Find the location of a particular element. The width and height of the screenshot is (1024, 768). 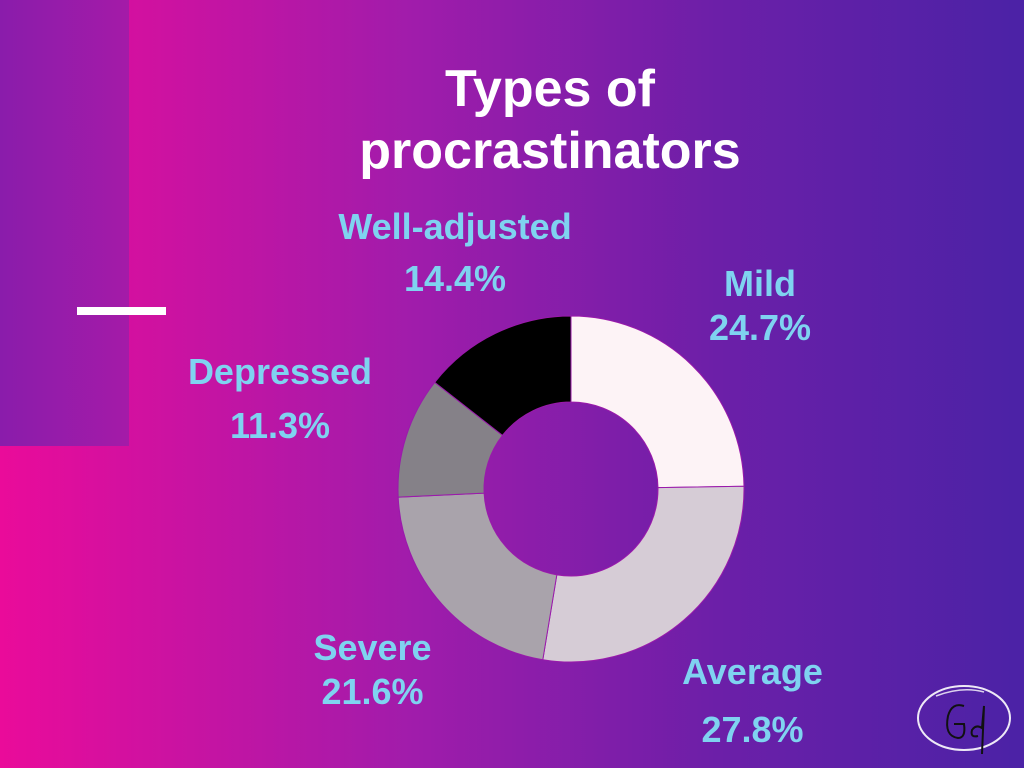

decorative-side-panel is located at coordinates (64, 223).